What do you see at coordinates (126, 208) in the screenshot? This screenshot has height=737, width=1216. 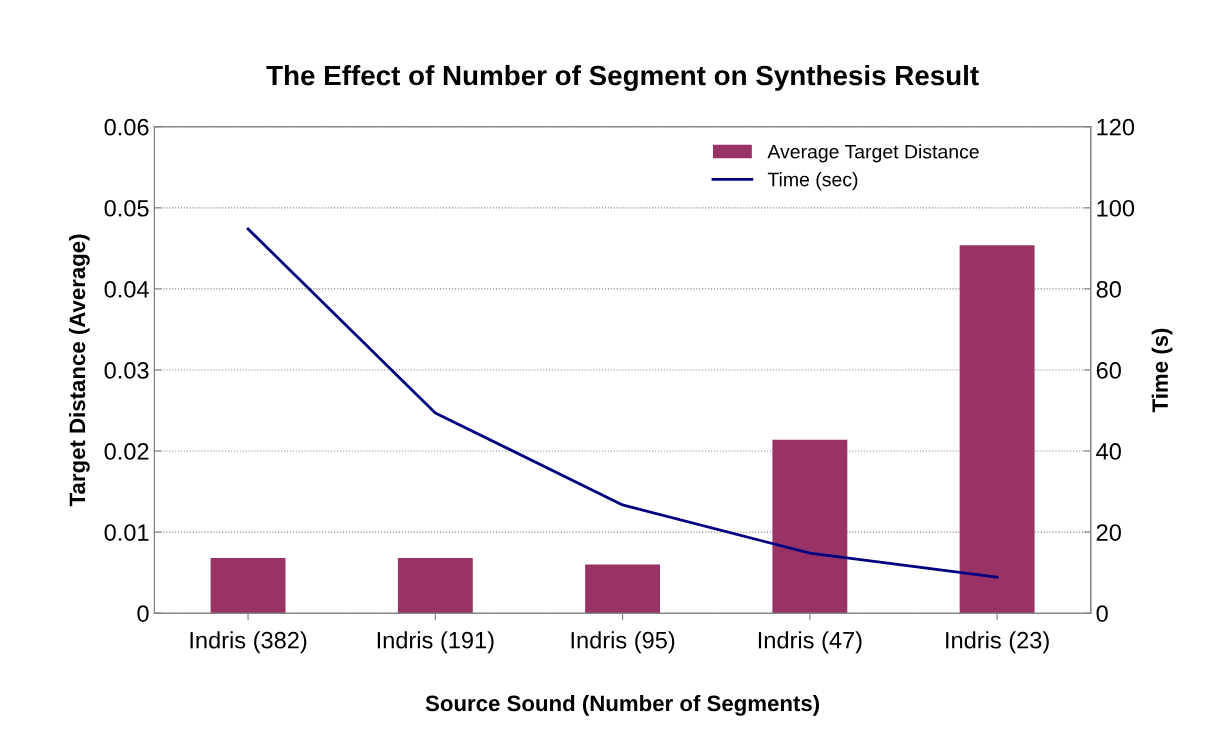 I see `y-tick-label: 0.05` at bounding box center [126, 208].